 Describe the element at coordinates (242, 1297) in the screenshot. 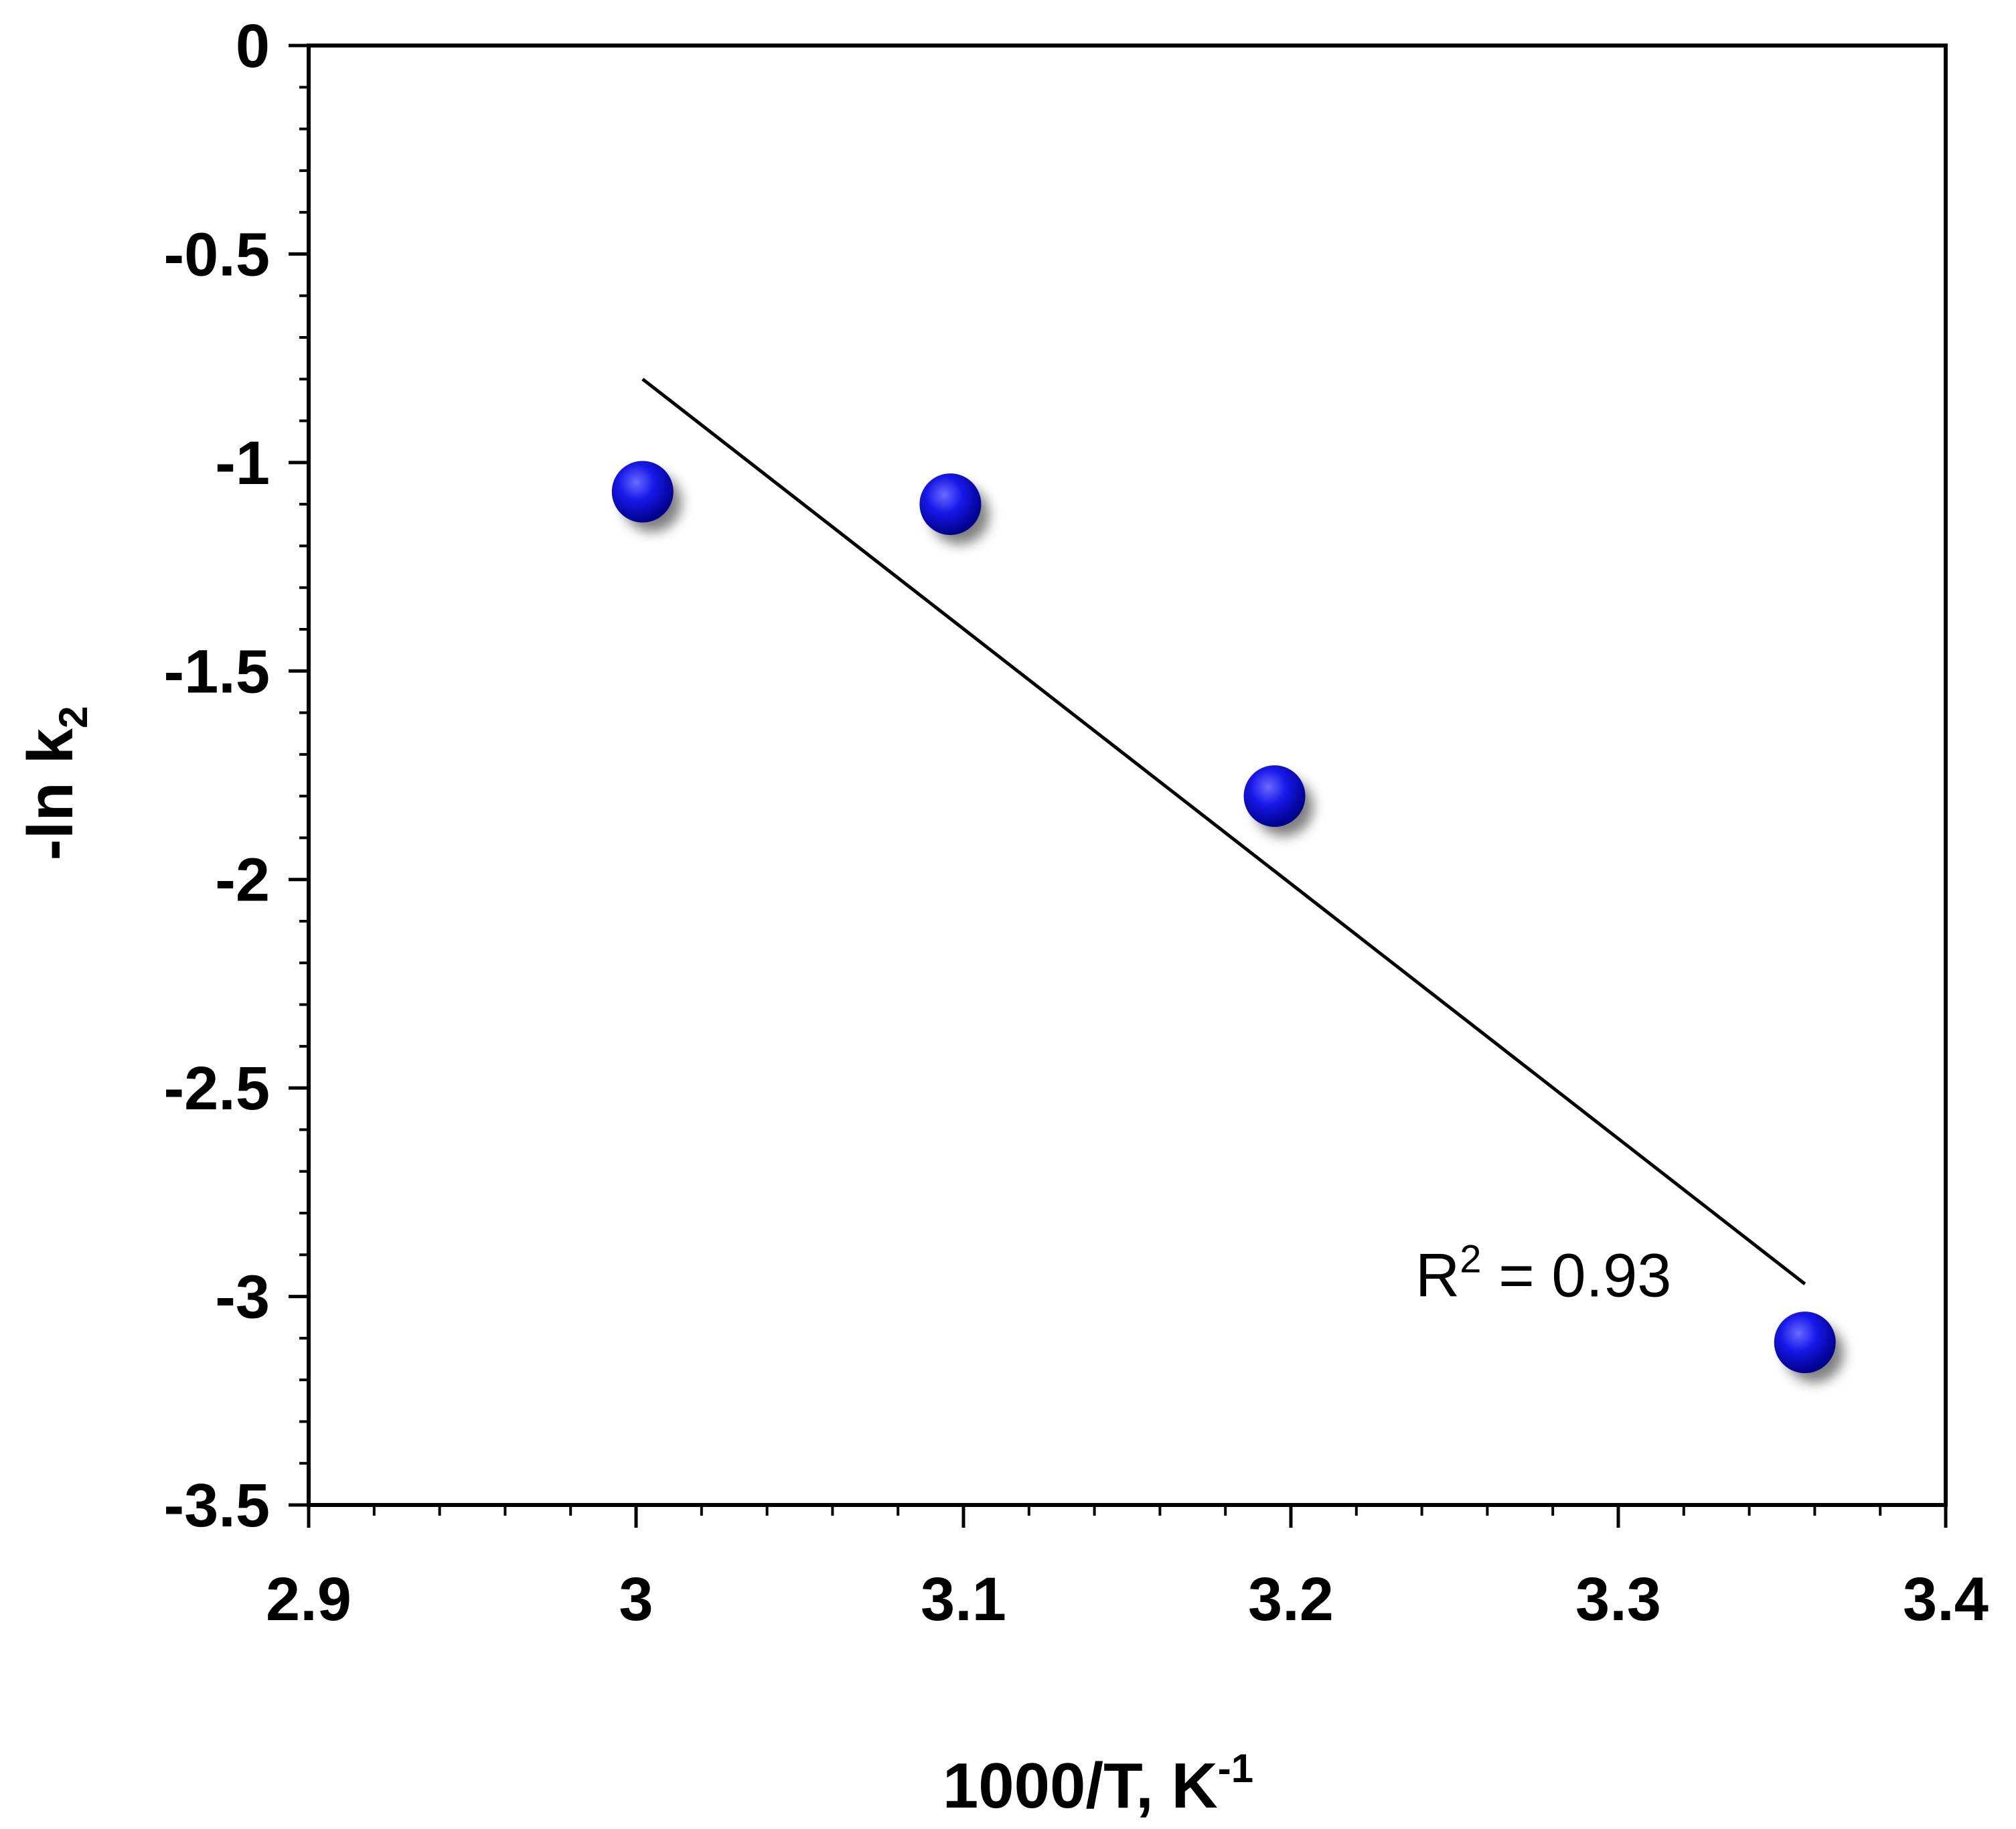

I see `y-tick-label: -3` at that location.